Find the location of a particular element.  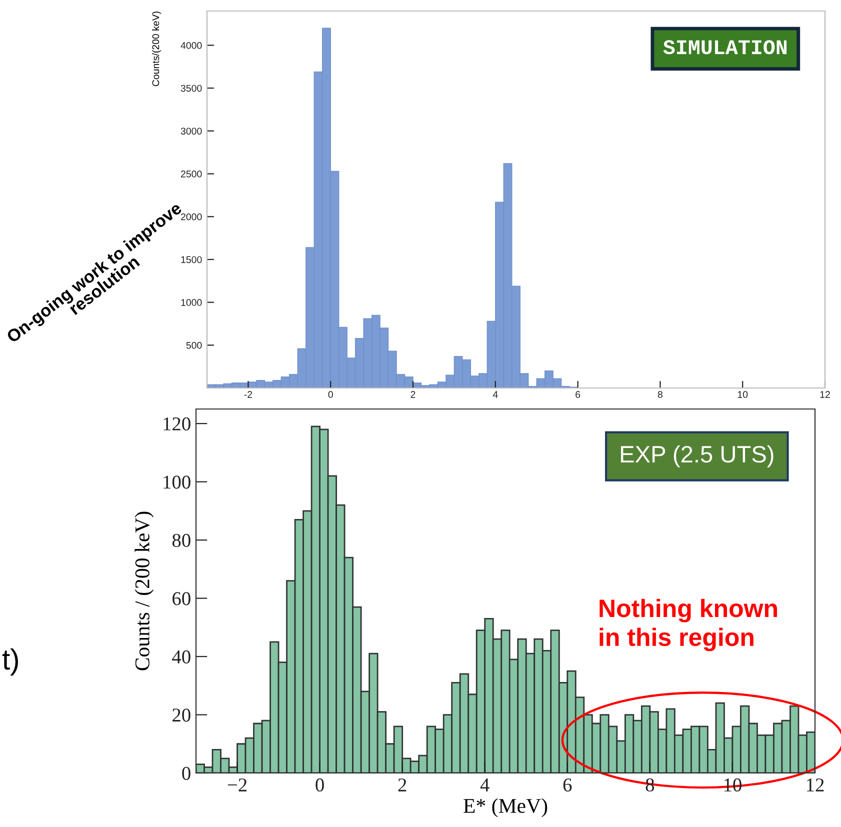

x-axis-title: E* (MeV) is located at coordinates (506, 808).